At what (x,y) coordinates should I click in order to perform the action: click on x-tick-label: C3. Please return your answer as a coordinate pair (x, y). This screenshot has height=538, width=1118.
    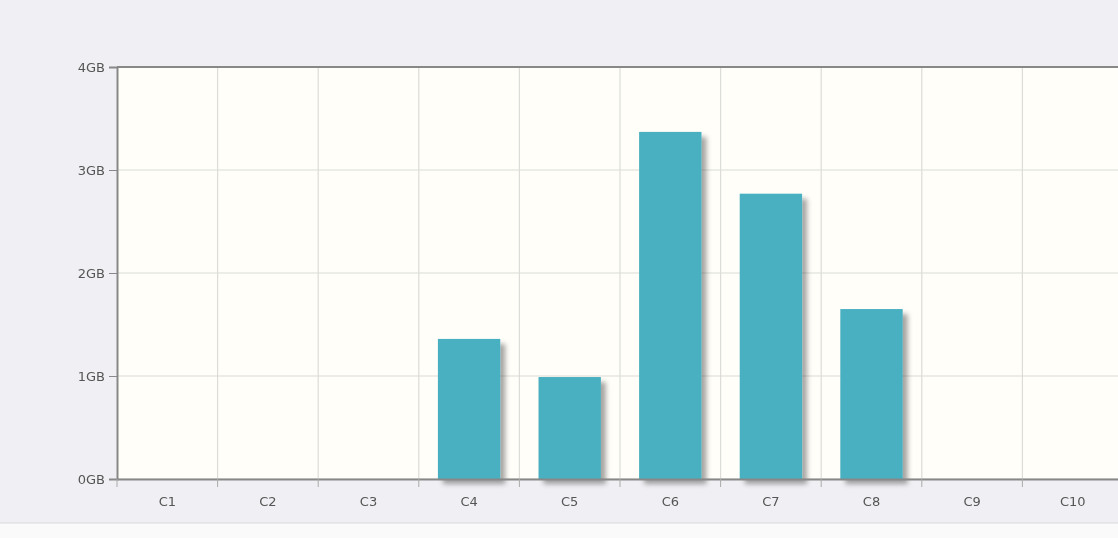
    Looking at the image, I should click on (368, 502).